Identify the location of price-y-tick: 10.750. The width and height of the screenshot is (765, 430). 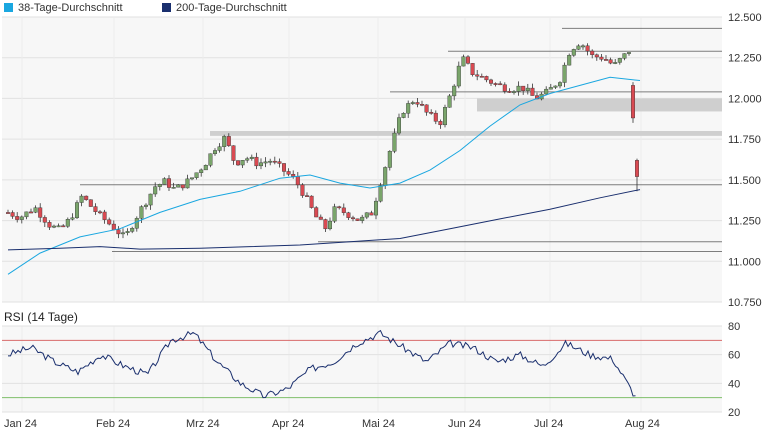
(745, 303).